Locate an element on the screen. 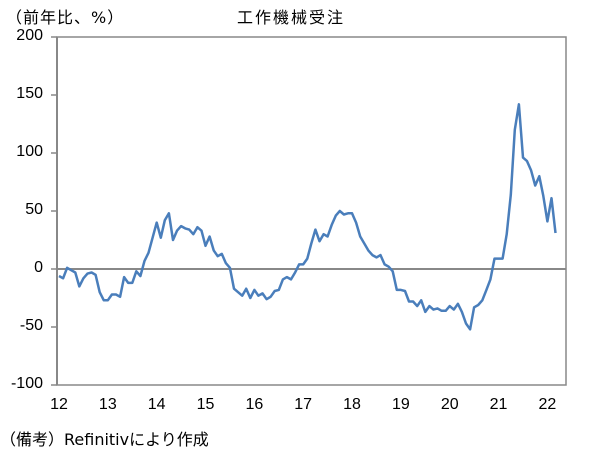 The height and width of the screenshot is (456, 603). y-tick-label: -100 is located at coordinates (26, 383).